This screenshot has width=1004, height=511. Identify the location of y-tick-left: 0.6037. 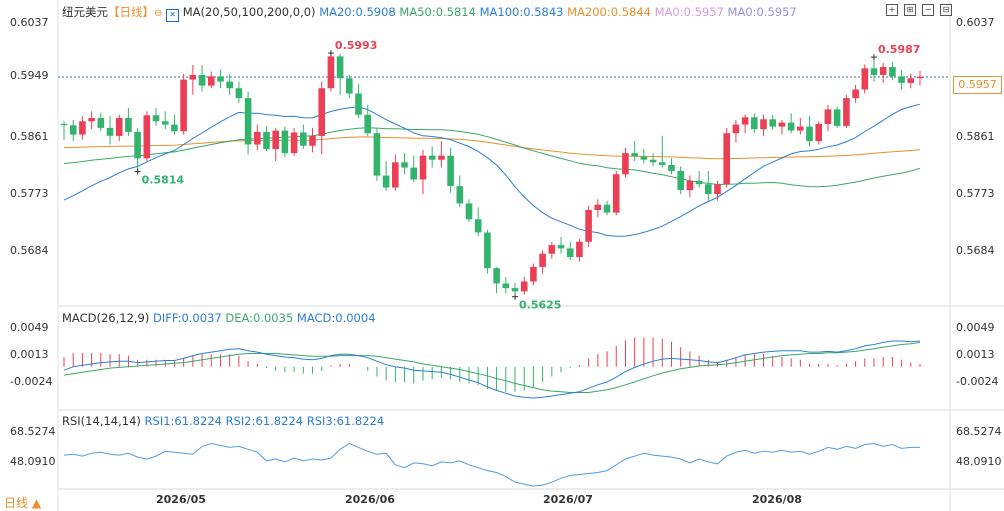
(29, 22).